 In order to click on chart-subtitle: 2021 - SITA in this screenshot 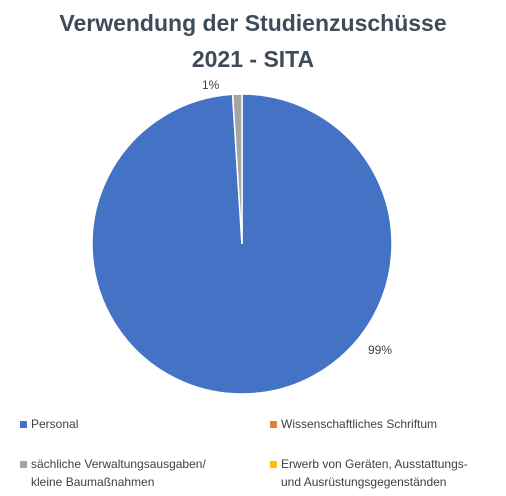, I will do `click(253, 59)`.